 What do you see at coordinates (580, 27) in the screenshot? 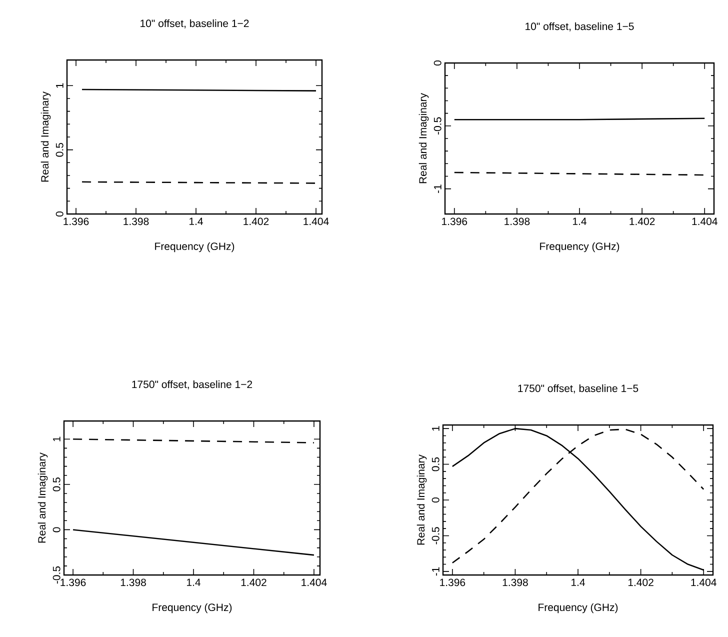
I see `chart-title: 10" offset, baseline 1−5` at bounding box center [580, 27].